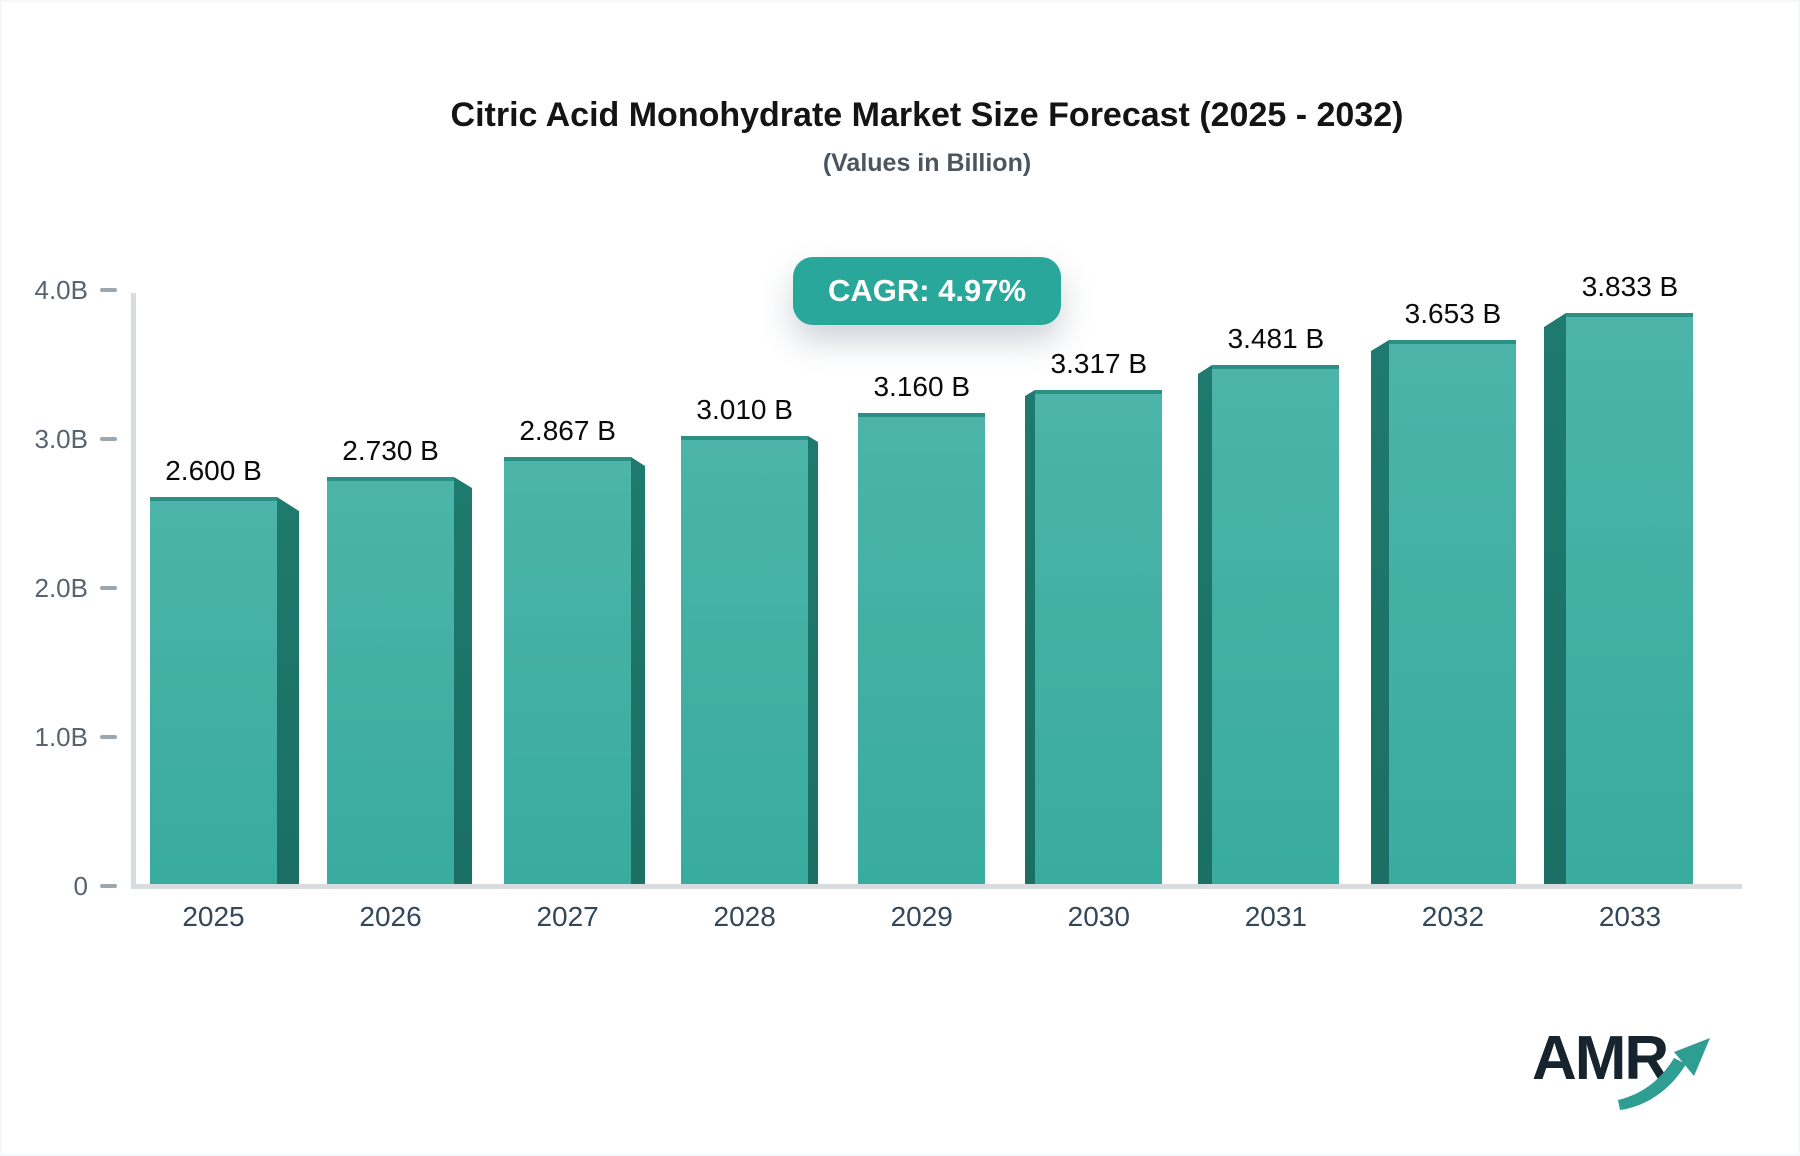  Describe the element at coordinates (927, 291) in the screenshot. I see `cagr-badge: CAGR: 4.97%` at that location.